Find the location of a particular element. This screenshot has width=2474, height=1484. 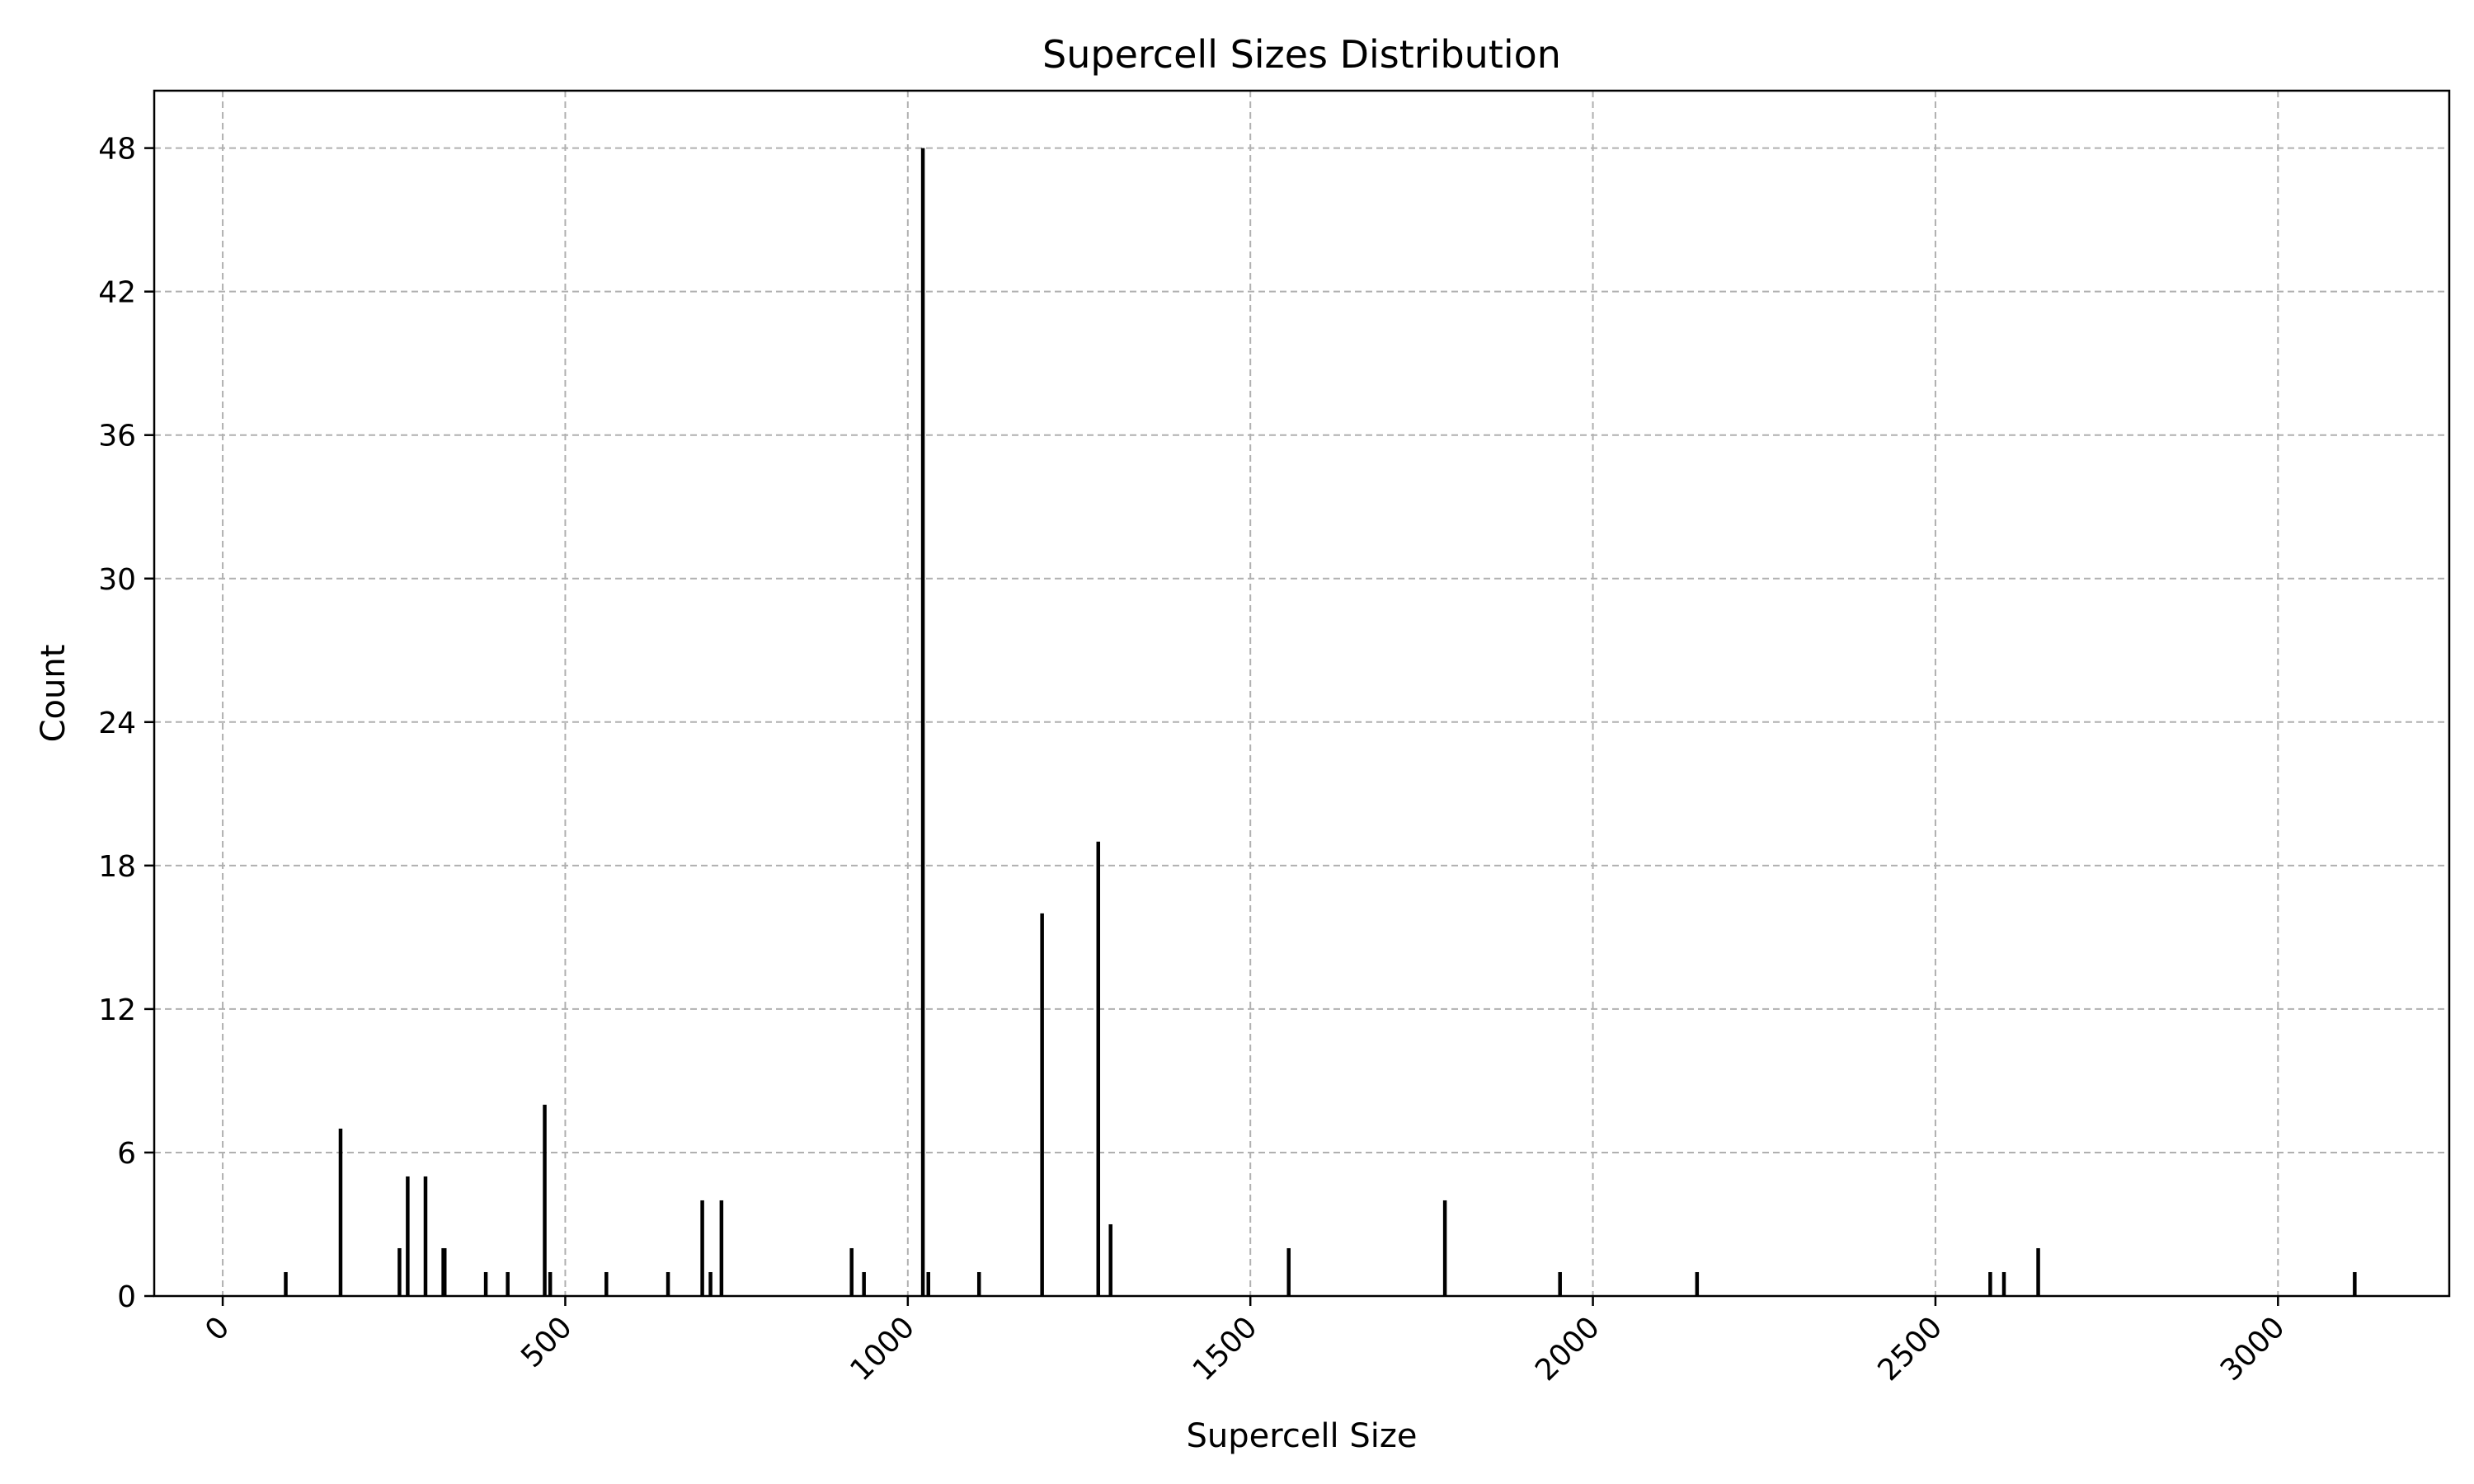

y-axis-ticks: 0 6 12 18 24 30 36 42 48 is located at coordinates (126, 723).